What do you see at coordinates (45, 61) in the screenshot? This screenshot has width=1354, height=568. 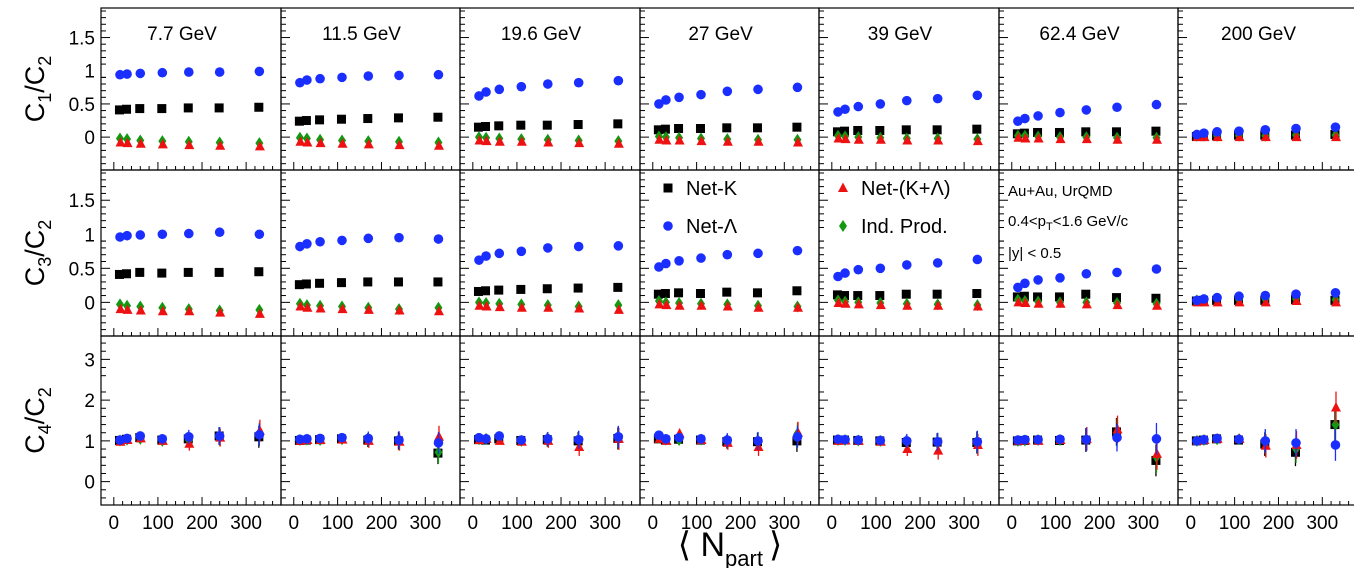 I see `y-axis-label-den: 2` at bounding box center [45, 61].